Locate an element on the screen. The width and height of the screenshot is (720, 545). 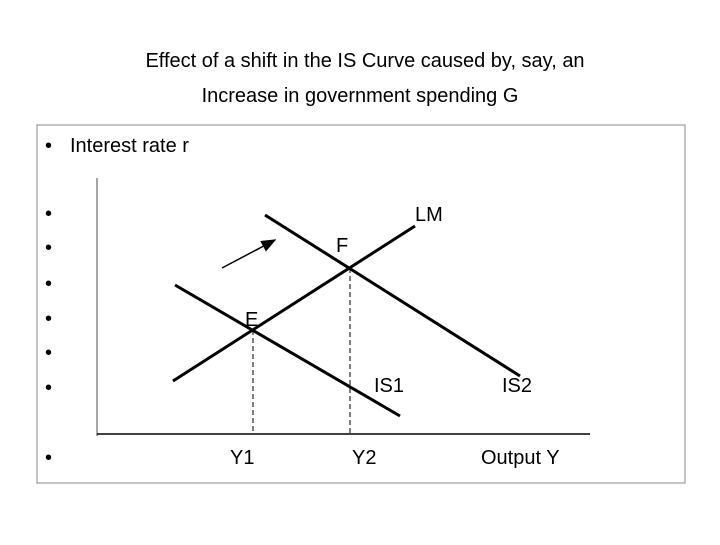
lm-label: LM is located at coordinates (429, 215).